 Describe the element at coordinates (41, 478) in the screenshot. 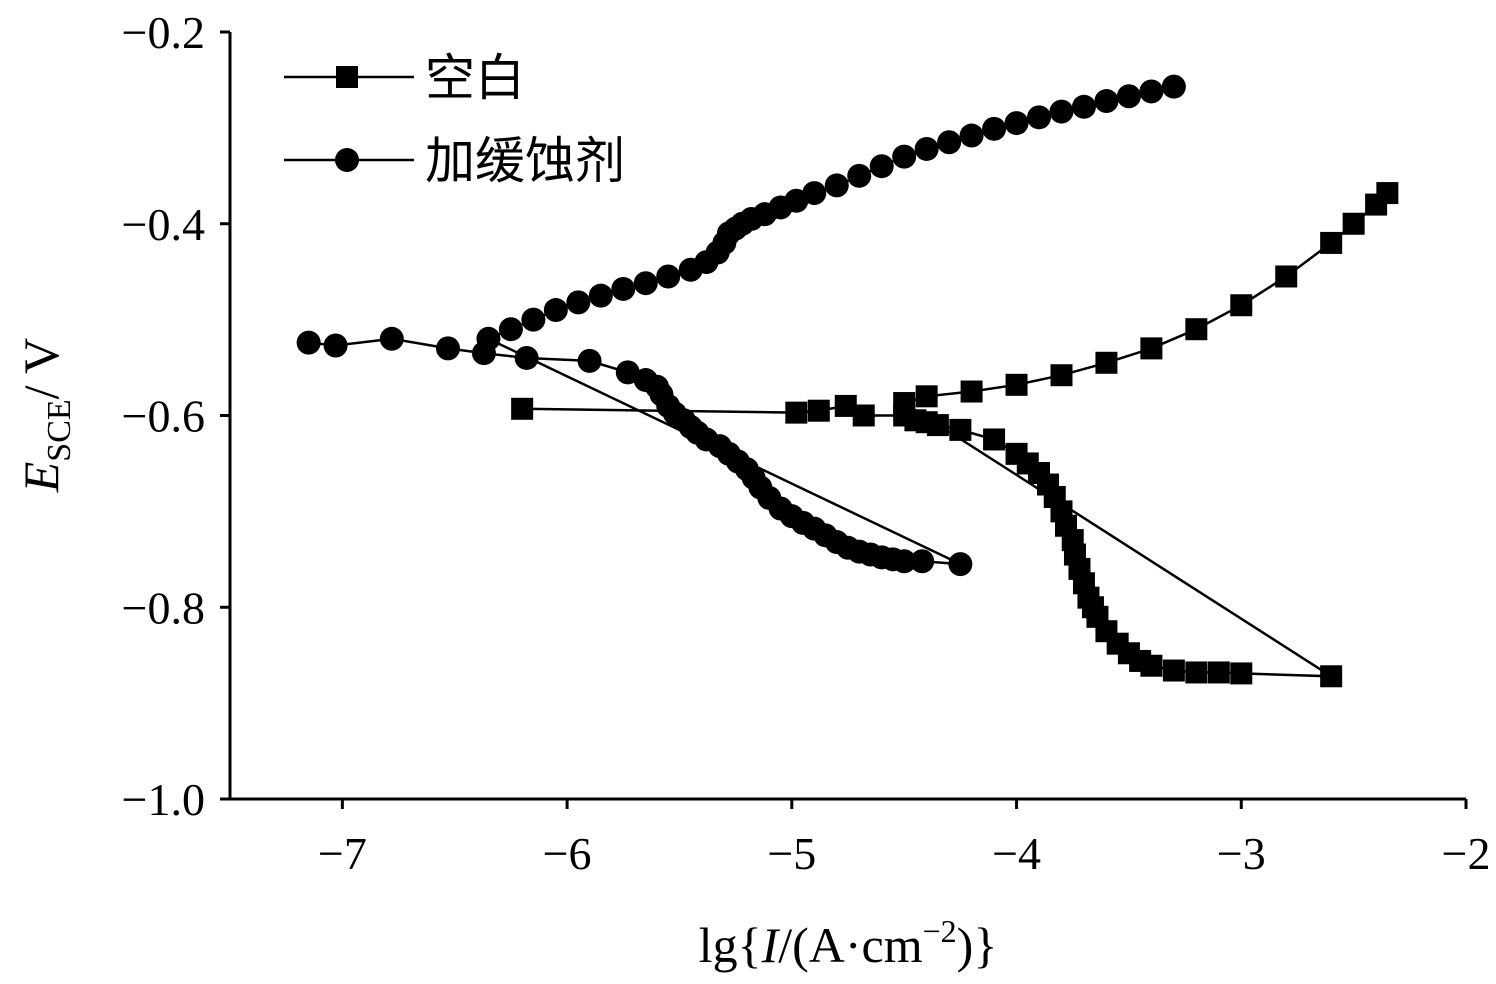

I see `y-axis-title-var: E` at that location.